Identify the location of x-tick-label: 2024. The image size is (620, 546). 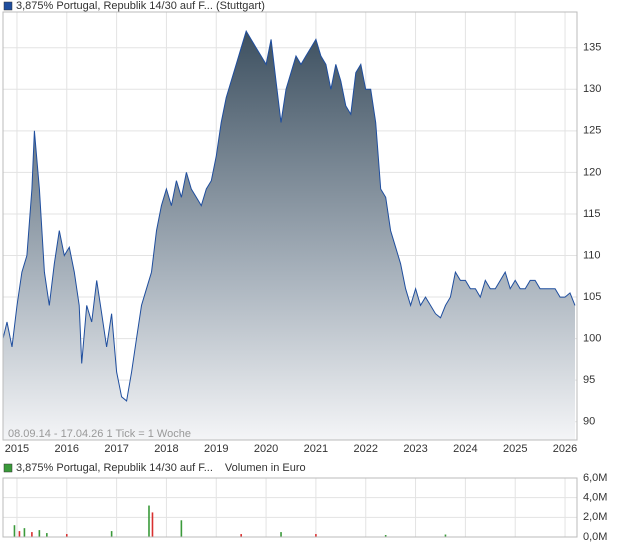
(465, 449).